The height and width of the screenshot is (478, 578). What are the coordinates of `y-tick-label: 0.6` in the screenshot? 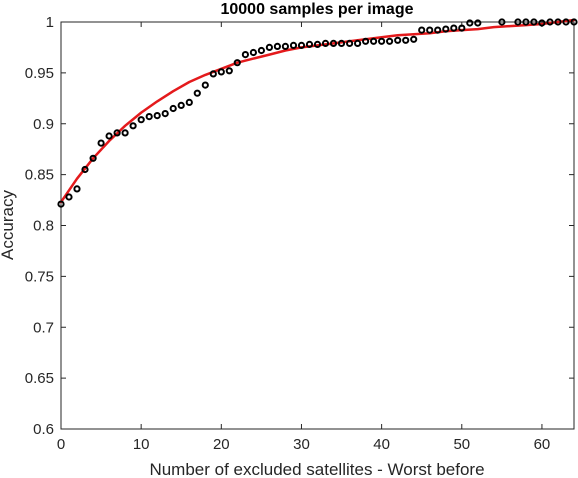 It's located at (43, 429).